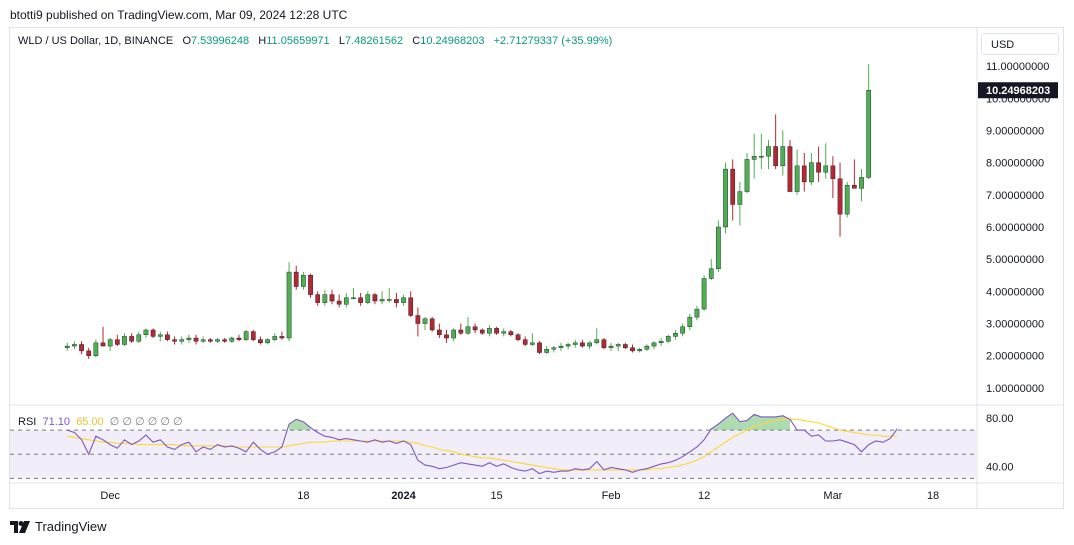 This screenshot has height=545, width=1074. I want to click on low-value: 7.48261562, so click(374, 41).